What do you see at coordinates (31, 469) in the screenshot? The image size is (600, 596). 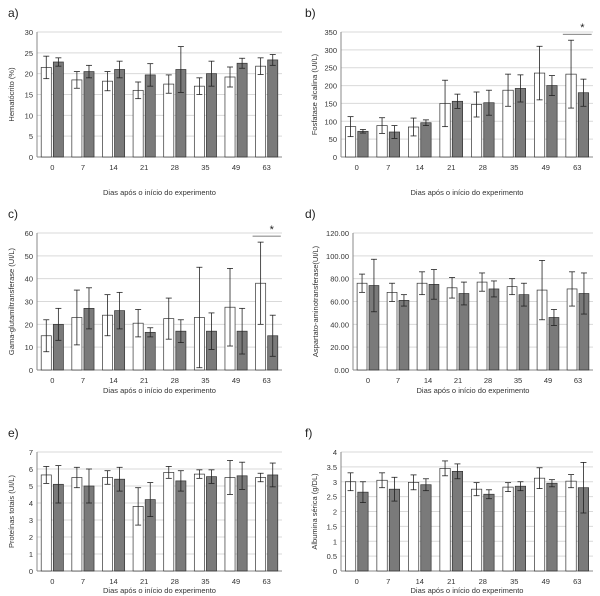 I see `y-tick-label: 6` at bounding box center [31, 469].